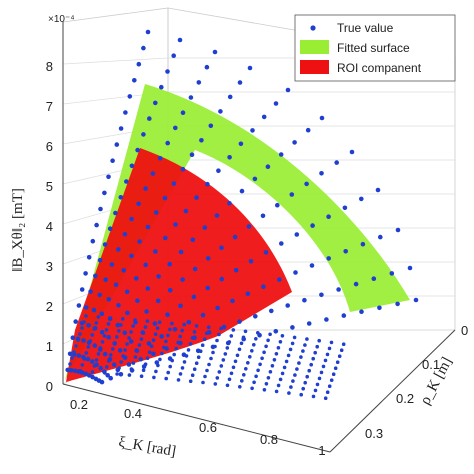 Image resolution: width=474 pixels, height=474 pixels. What do you see at coordinates (49, 186) in the screenshot?
I see `z-tick-label: 5` at bounding box center [49, 186].